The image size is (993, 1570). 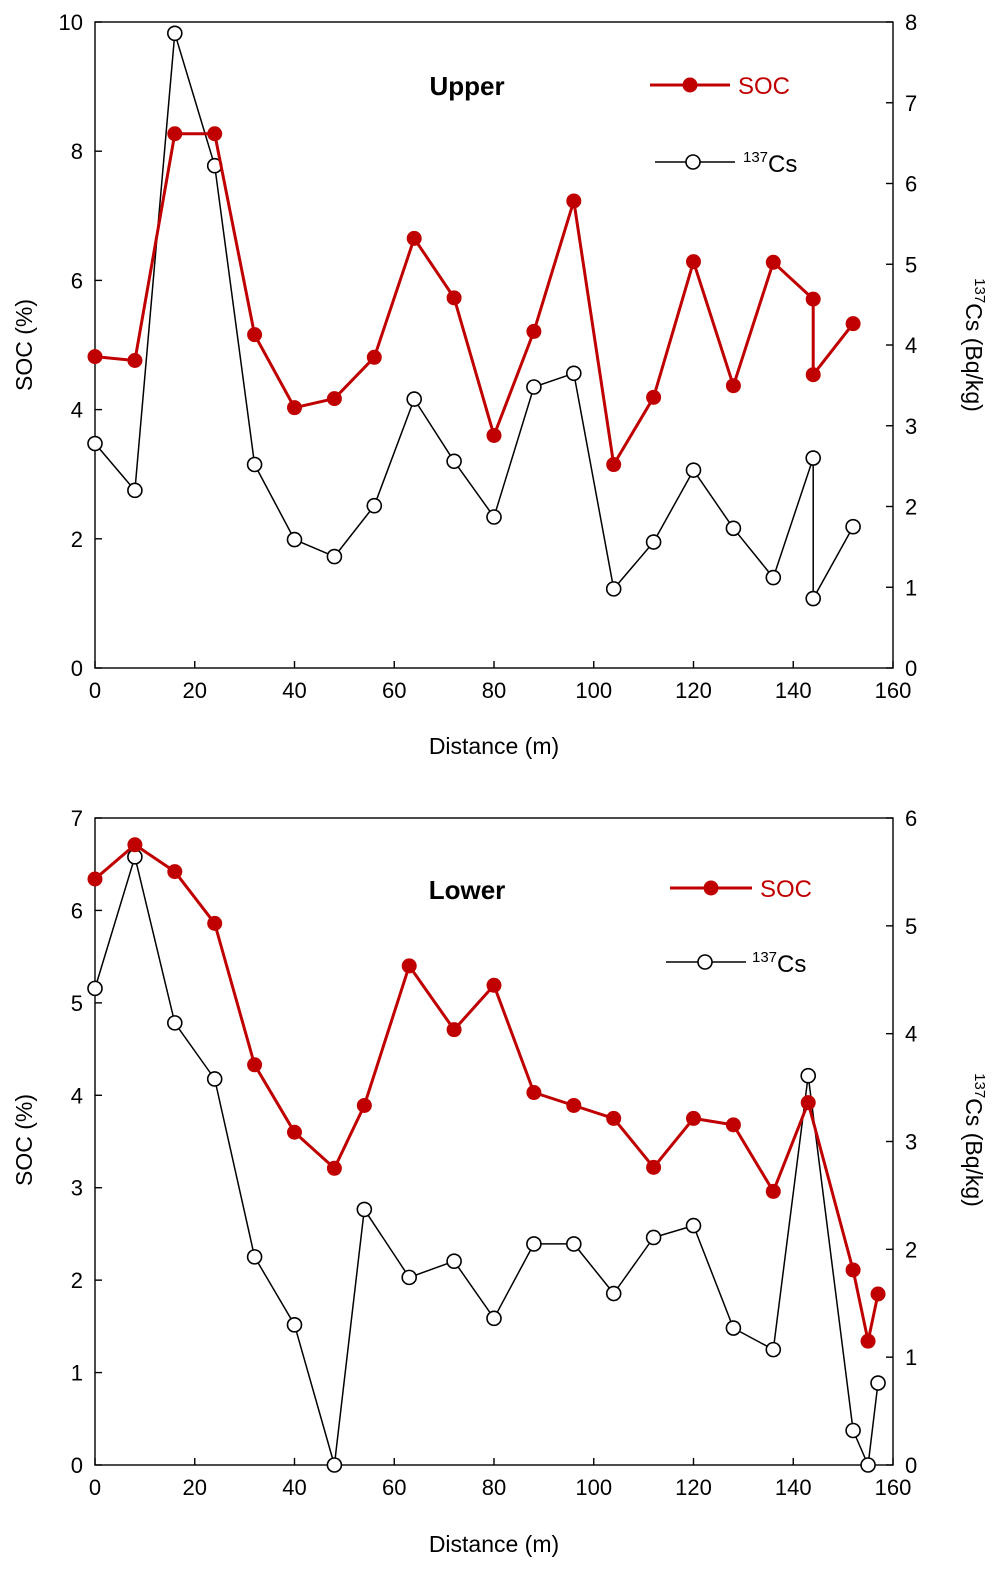 What do you see at coordinates (77, 1373) in the screenshot?
I see `y-left-tick-label: 1` at bounding box center [77, 1373].